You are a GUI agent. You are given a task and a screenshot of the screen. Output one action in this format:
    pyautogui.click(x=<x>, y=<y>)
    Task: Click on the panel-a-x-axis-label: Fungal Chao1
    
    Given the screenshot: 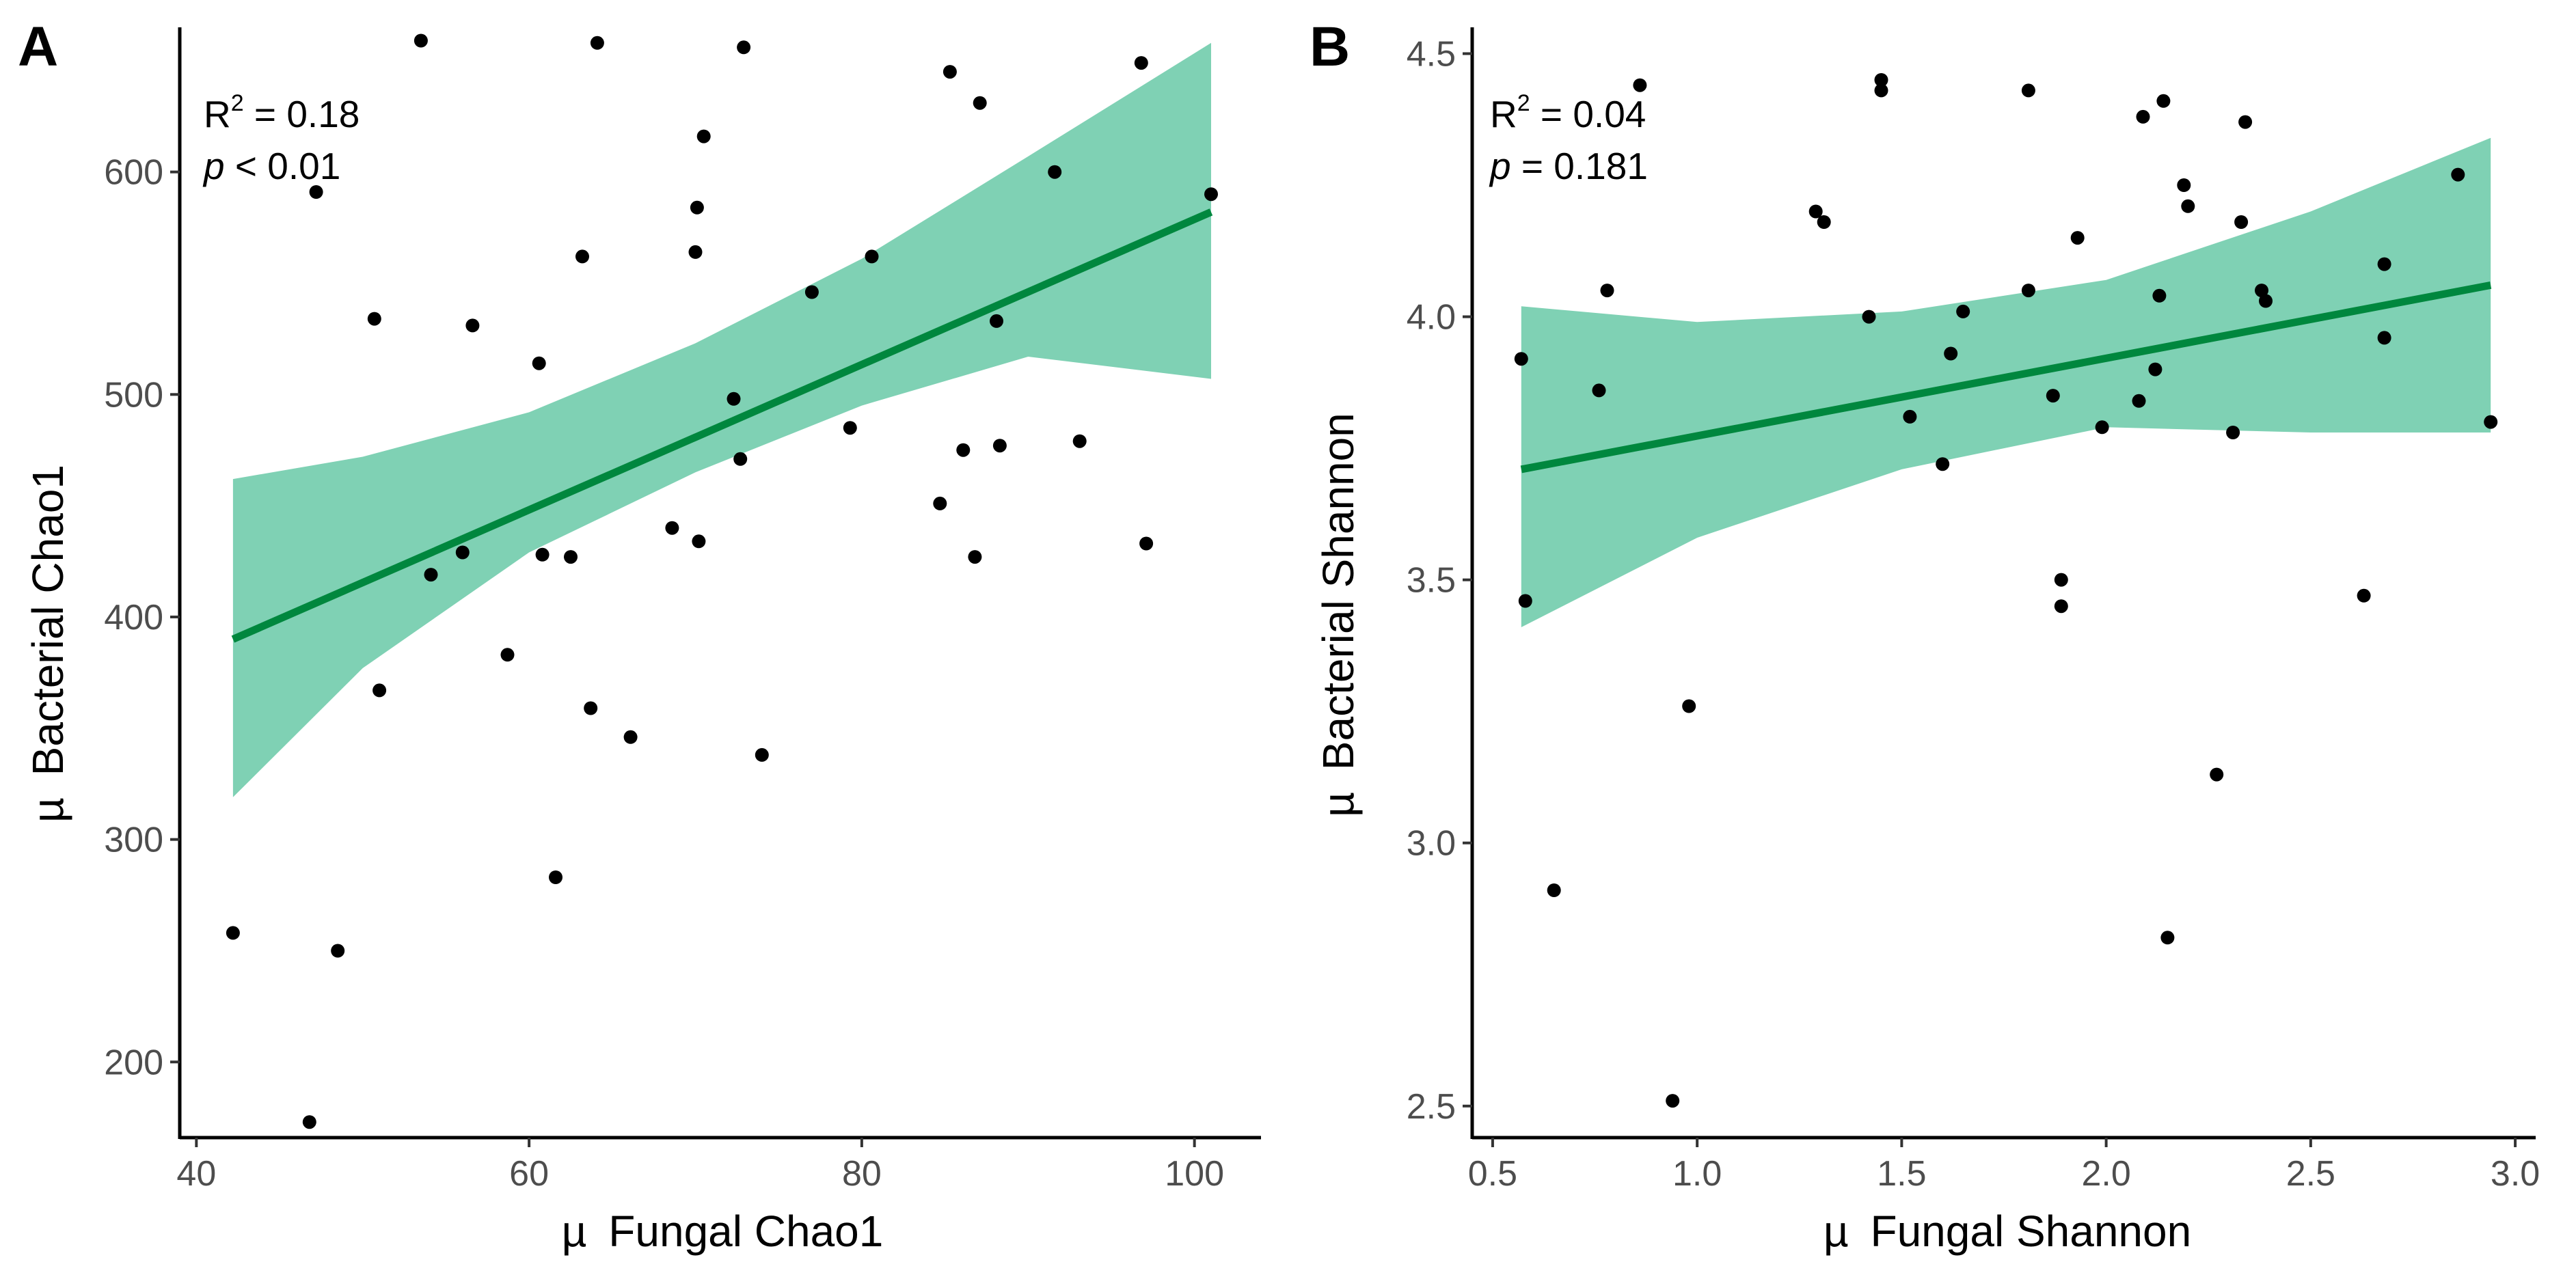 What is the action you would take?
    pyautogui.click(x=746, y=1231)
    